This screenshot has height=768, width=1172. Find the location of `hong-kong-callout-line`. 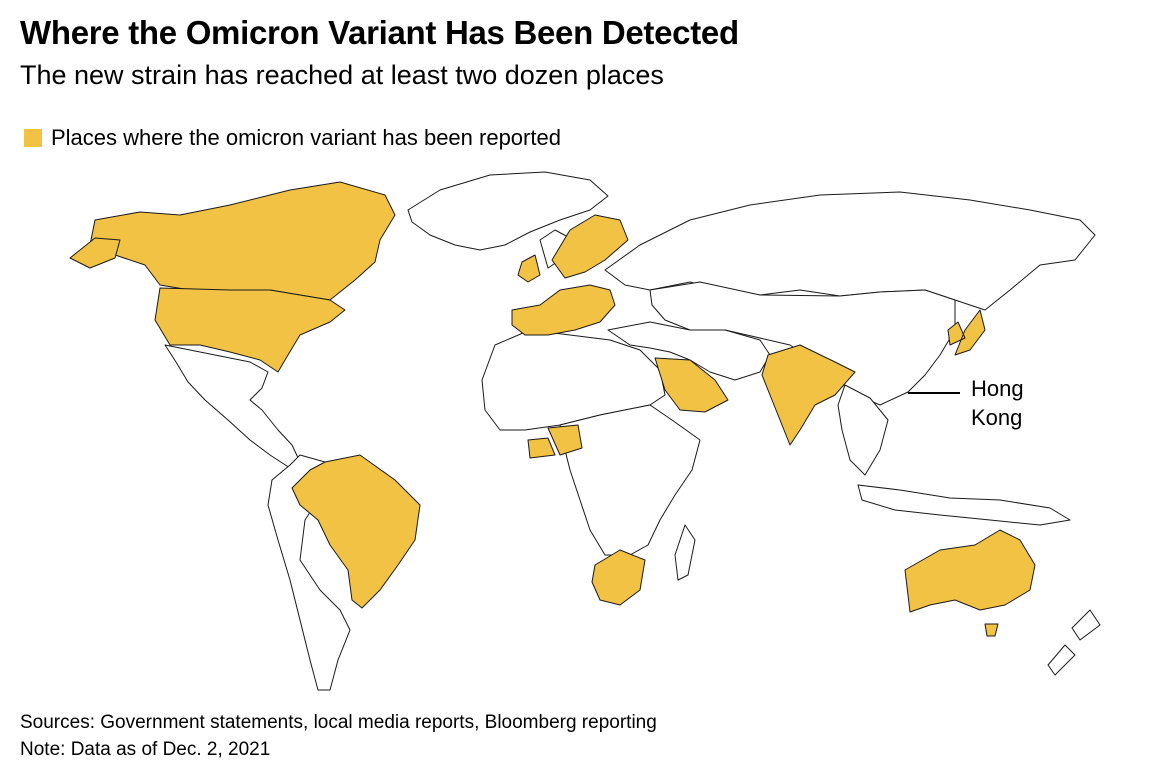

hong-kong-callout-line is located at coordinates (934, 393).